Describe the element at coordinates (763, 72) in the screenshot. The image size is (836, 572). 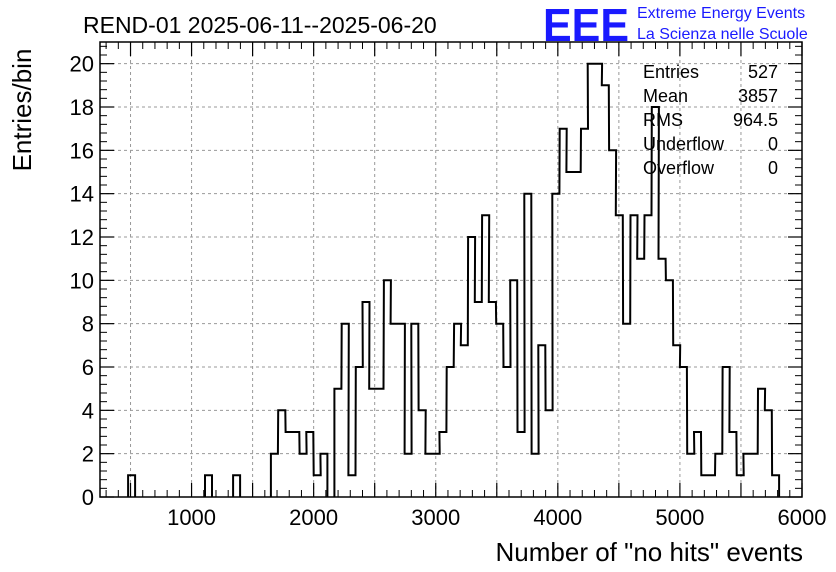
I see `stat-value: 527` at that location.